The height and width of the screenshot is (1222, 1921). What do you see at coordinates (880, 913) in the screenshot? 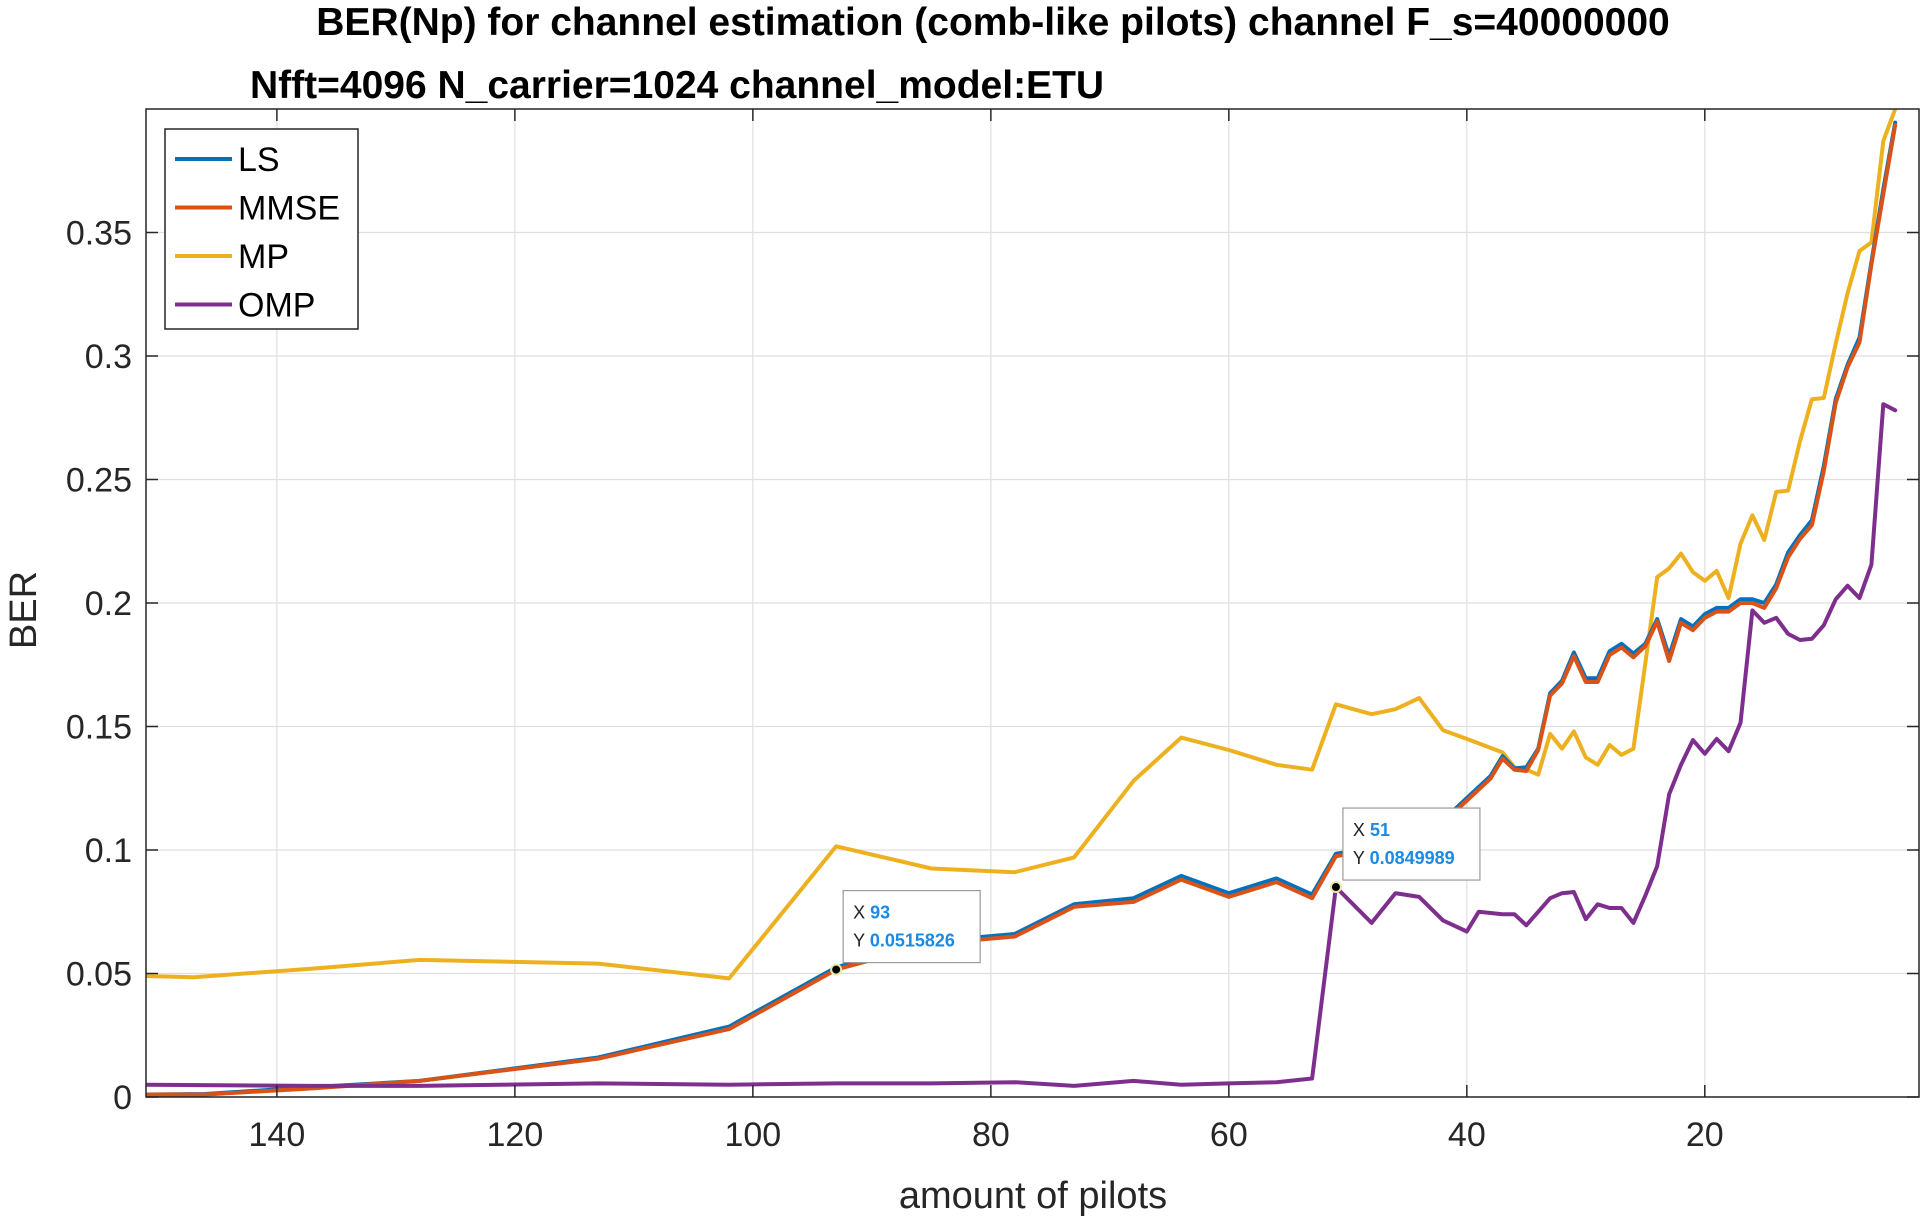
I see `datatip-x-value: 93` at bounding box center [880, 913].